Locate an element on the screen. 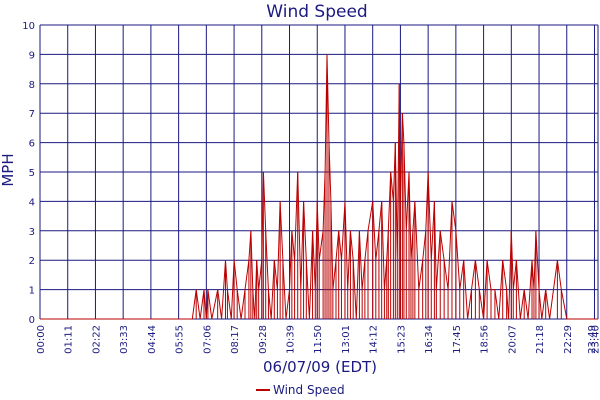  y-tick-label: 8 is located at coordinates (32, 85).